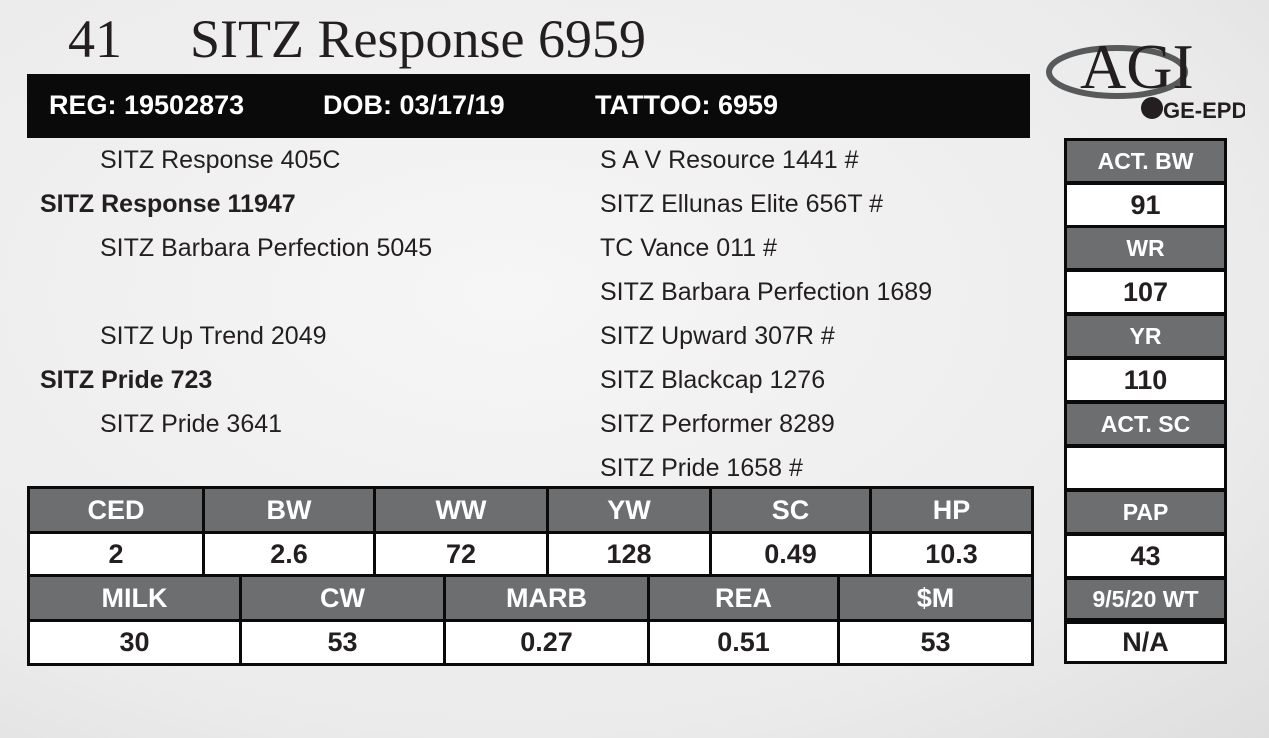 This screenshot has width=1269, height=738. Describe the element at coordinates (414, 105) in the screenshot. I see `dob: DOB: 03/17/19` at that location.